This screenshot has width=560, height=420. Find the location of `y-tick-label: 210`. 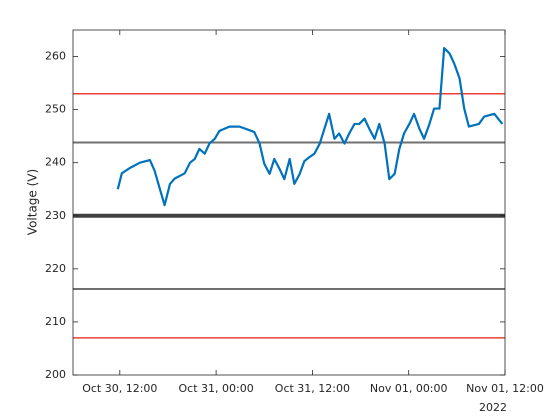

y-tick-label: 210 is located at coordinates (55, 321).